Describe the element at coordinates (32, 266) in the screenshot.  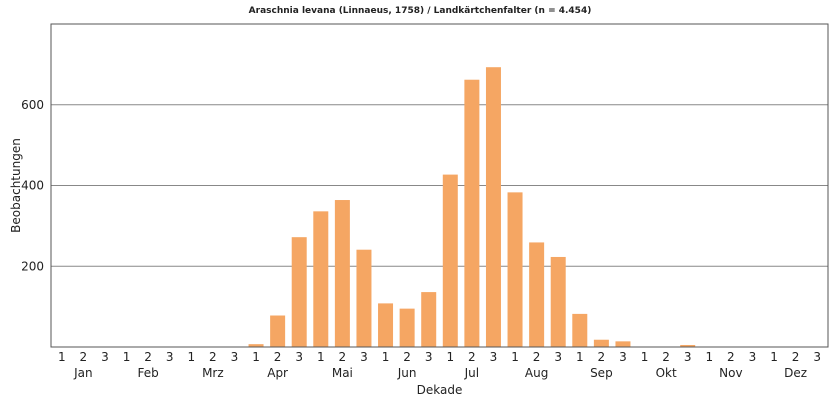
I see `y-tick-label: 200` at that location.